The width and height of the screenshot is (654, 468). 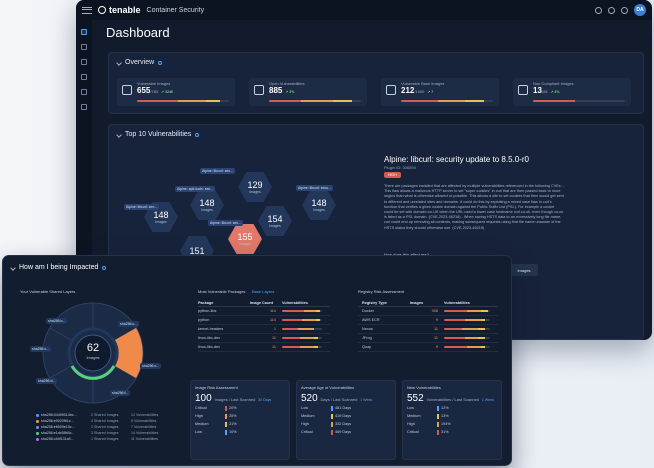 What do you see at coordinates (158, 134) in the screenshot?
I see `top10-title: Top 10 Vulnerabilities` at bounding box center [158, 134].